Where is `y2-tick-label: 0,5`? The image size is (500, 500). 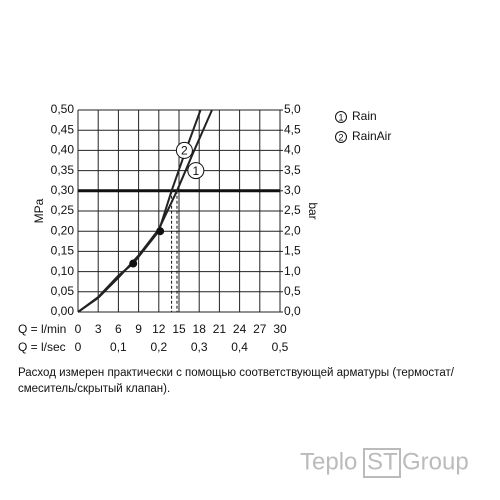 y2-tick-label: 0,5 is located at coordinates (292, 291).